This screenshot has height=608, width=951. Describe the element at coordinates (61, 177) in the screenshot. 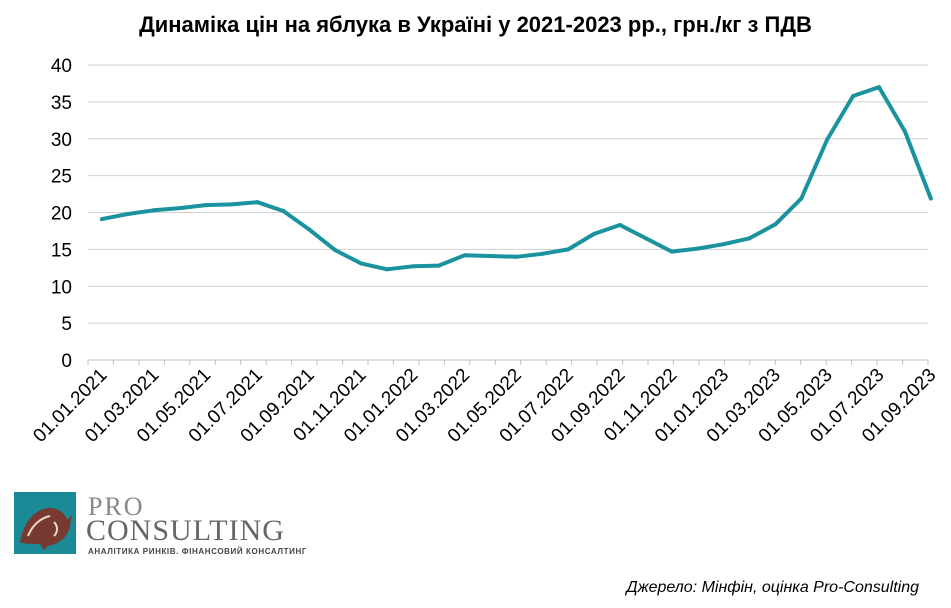

I see `y-tick-label: 25` at that location.